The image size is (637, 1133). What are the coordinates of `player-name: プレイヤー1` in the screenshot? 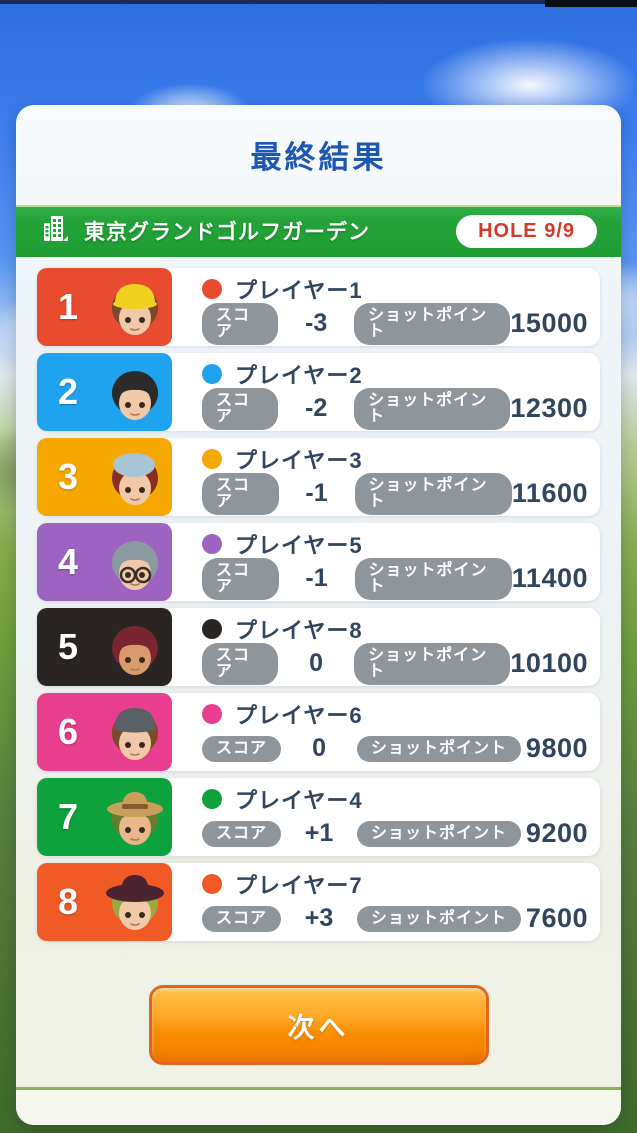 It's located at (299, 290).